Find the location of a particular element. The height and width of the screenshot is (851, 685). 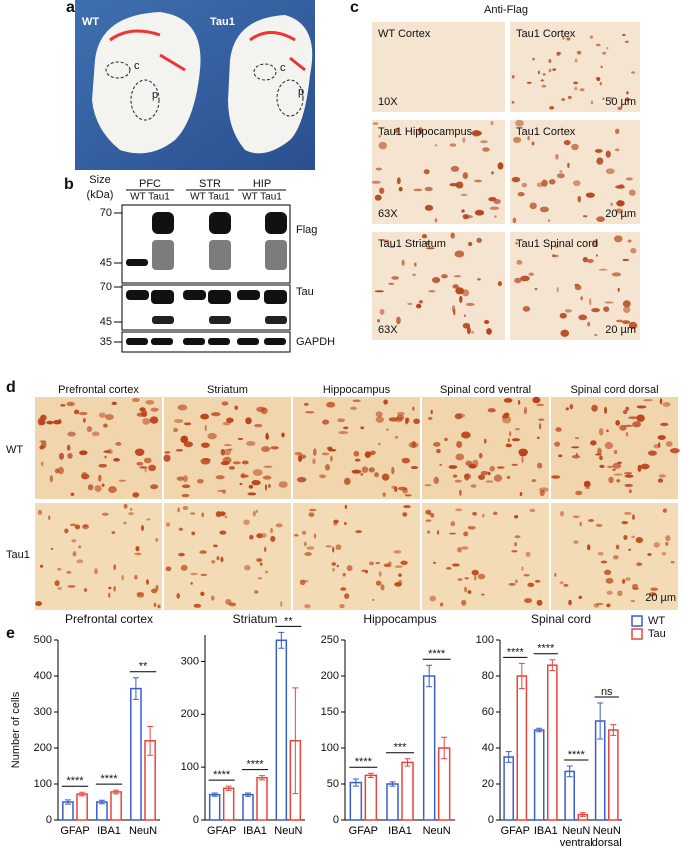

scale-label: 50 µm is located at coordinates (620, 102).